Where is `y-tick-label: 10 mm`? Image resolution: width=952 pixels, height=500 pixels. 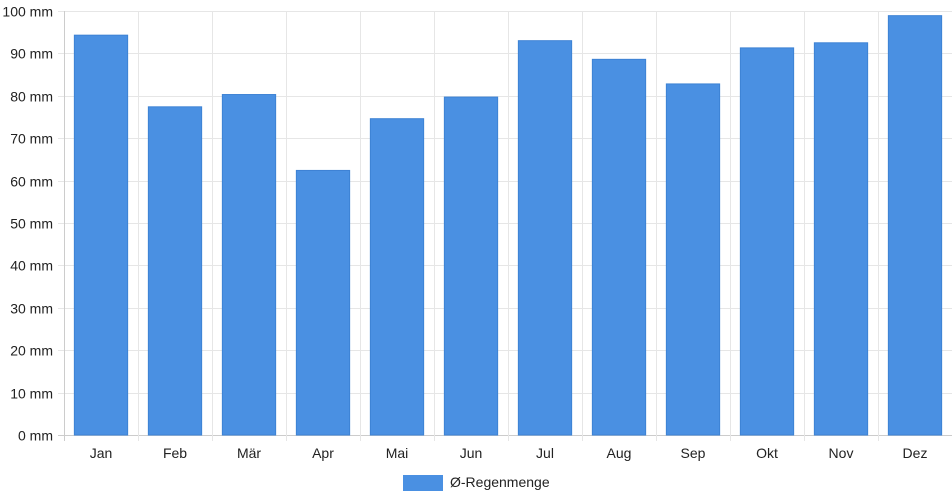
y-tick-label: 10 mm is located at coordinates (31, 394).